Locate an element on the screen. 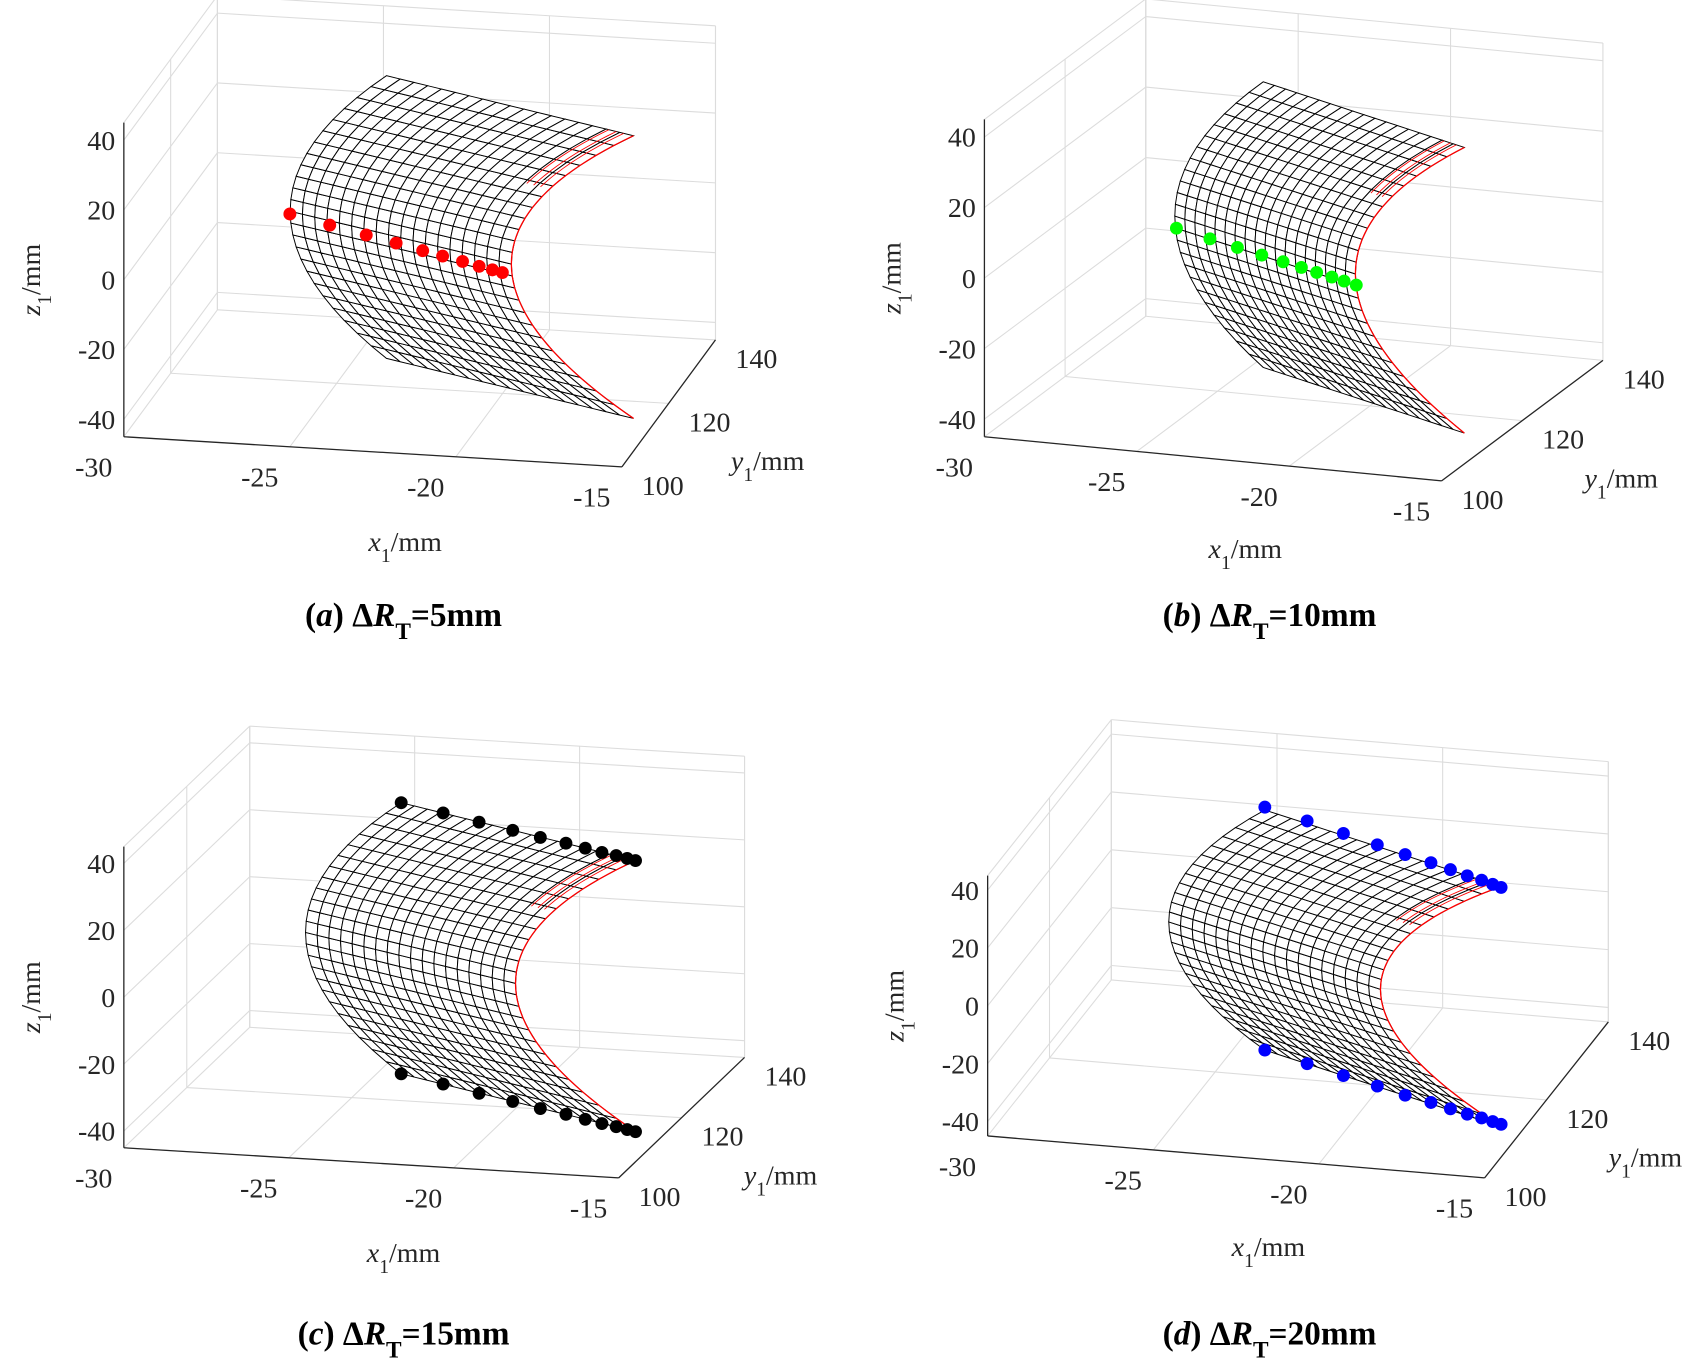  label-part: x is located at coordinates (1215, 549).